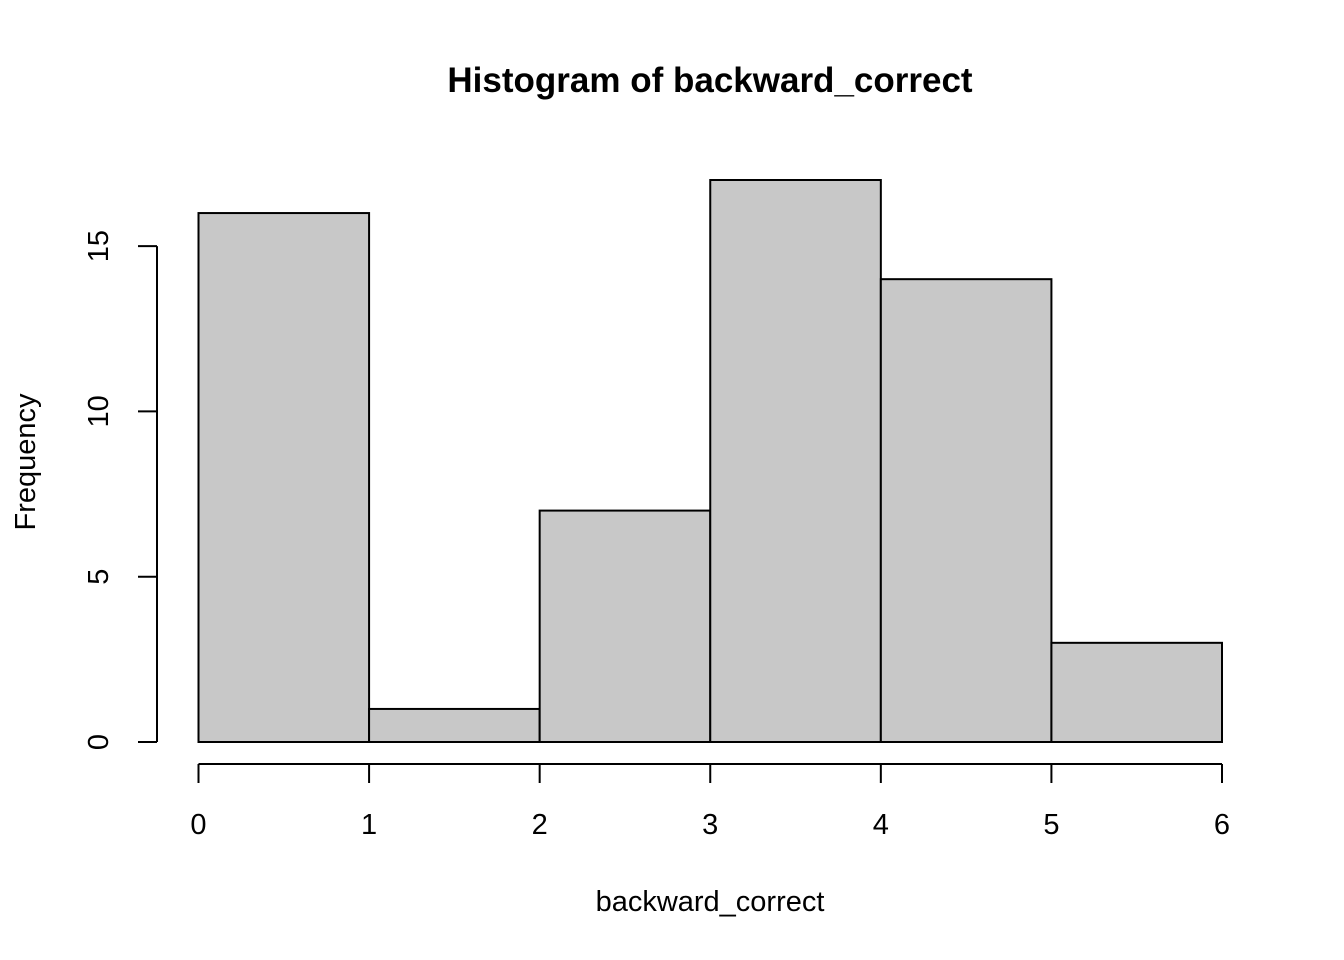 The image size is (1344, 960). I want to click on x-tick-label: 2, so click(540, 825).